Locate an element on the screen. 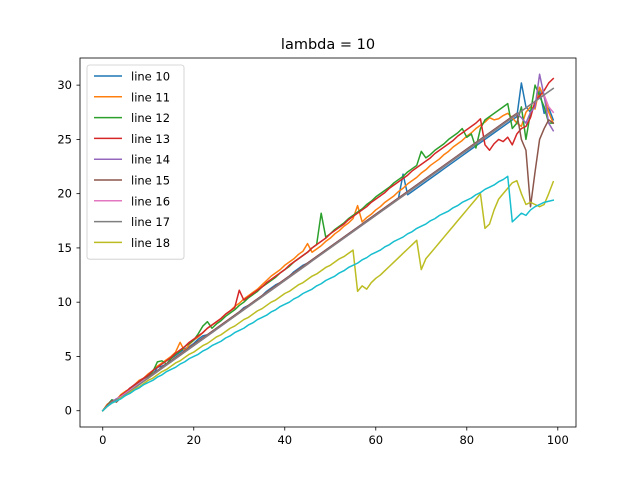 The width and height of the screenshot is (640, 484). legend-label-7: line 17 is located at coordinates (150, 222).